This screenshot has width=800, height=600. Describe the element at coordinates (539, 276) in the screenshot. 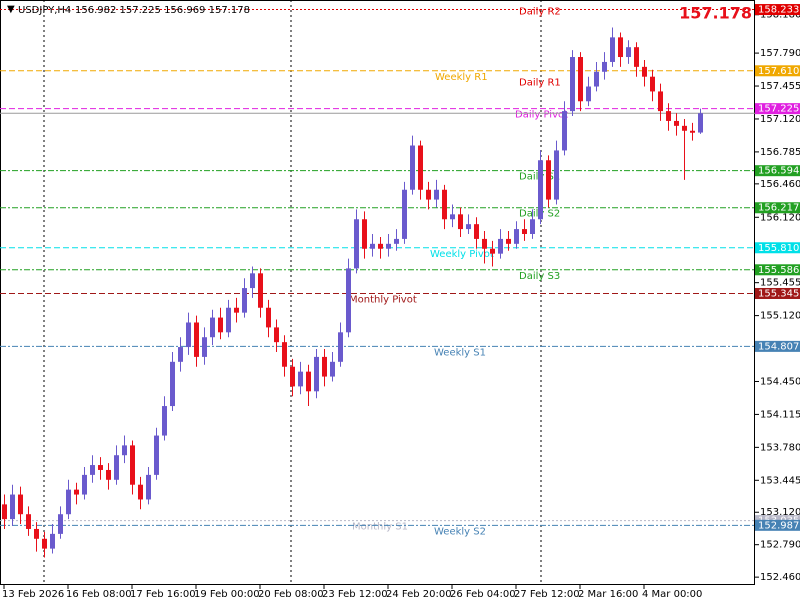

I see `level-label: Daily S3` at that location.